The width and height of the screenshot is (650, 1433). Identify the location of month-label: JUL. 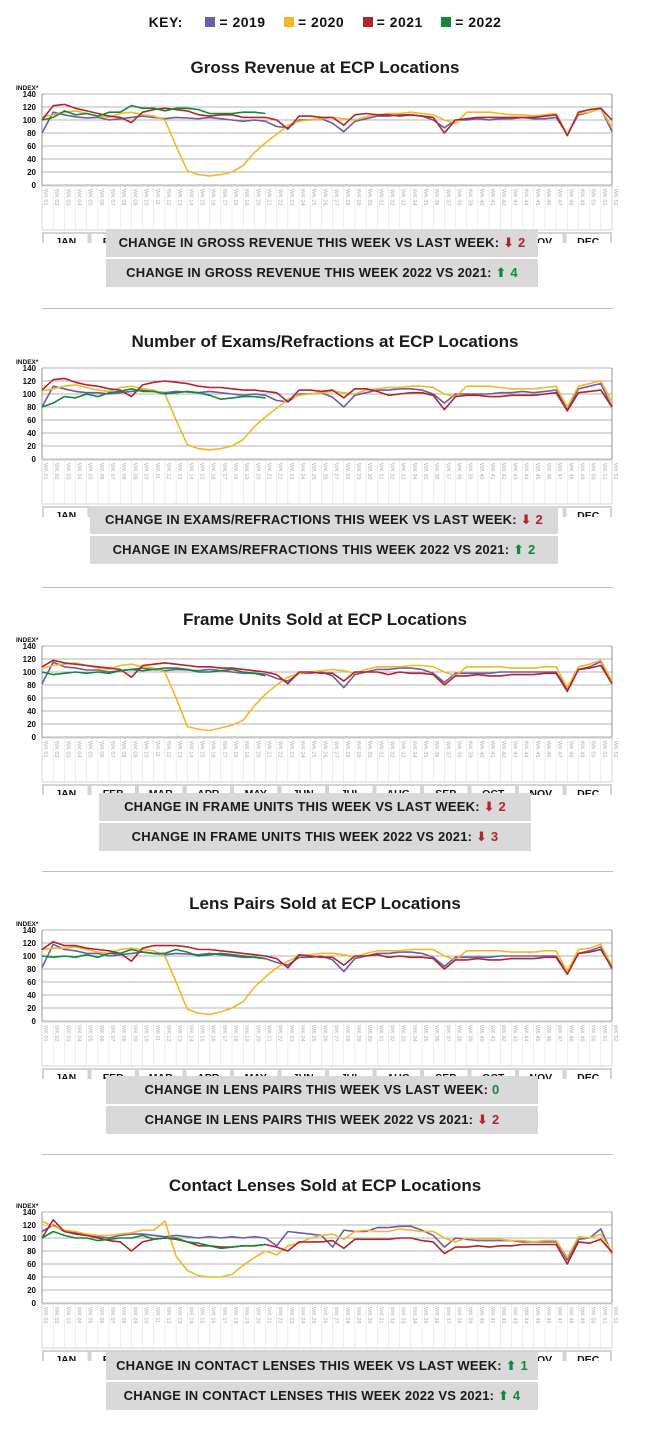
(351, 791).